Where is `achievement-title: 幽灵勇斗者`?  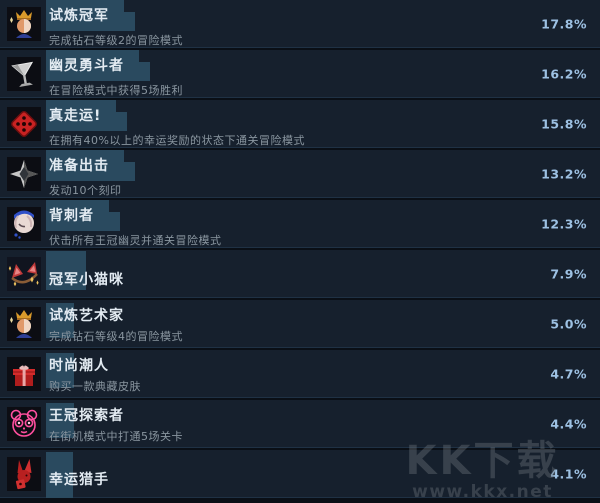
achievement-title: 幽灵勇斗者 is located at coordinates (288, 65).